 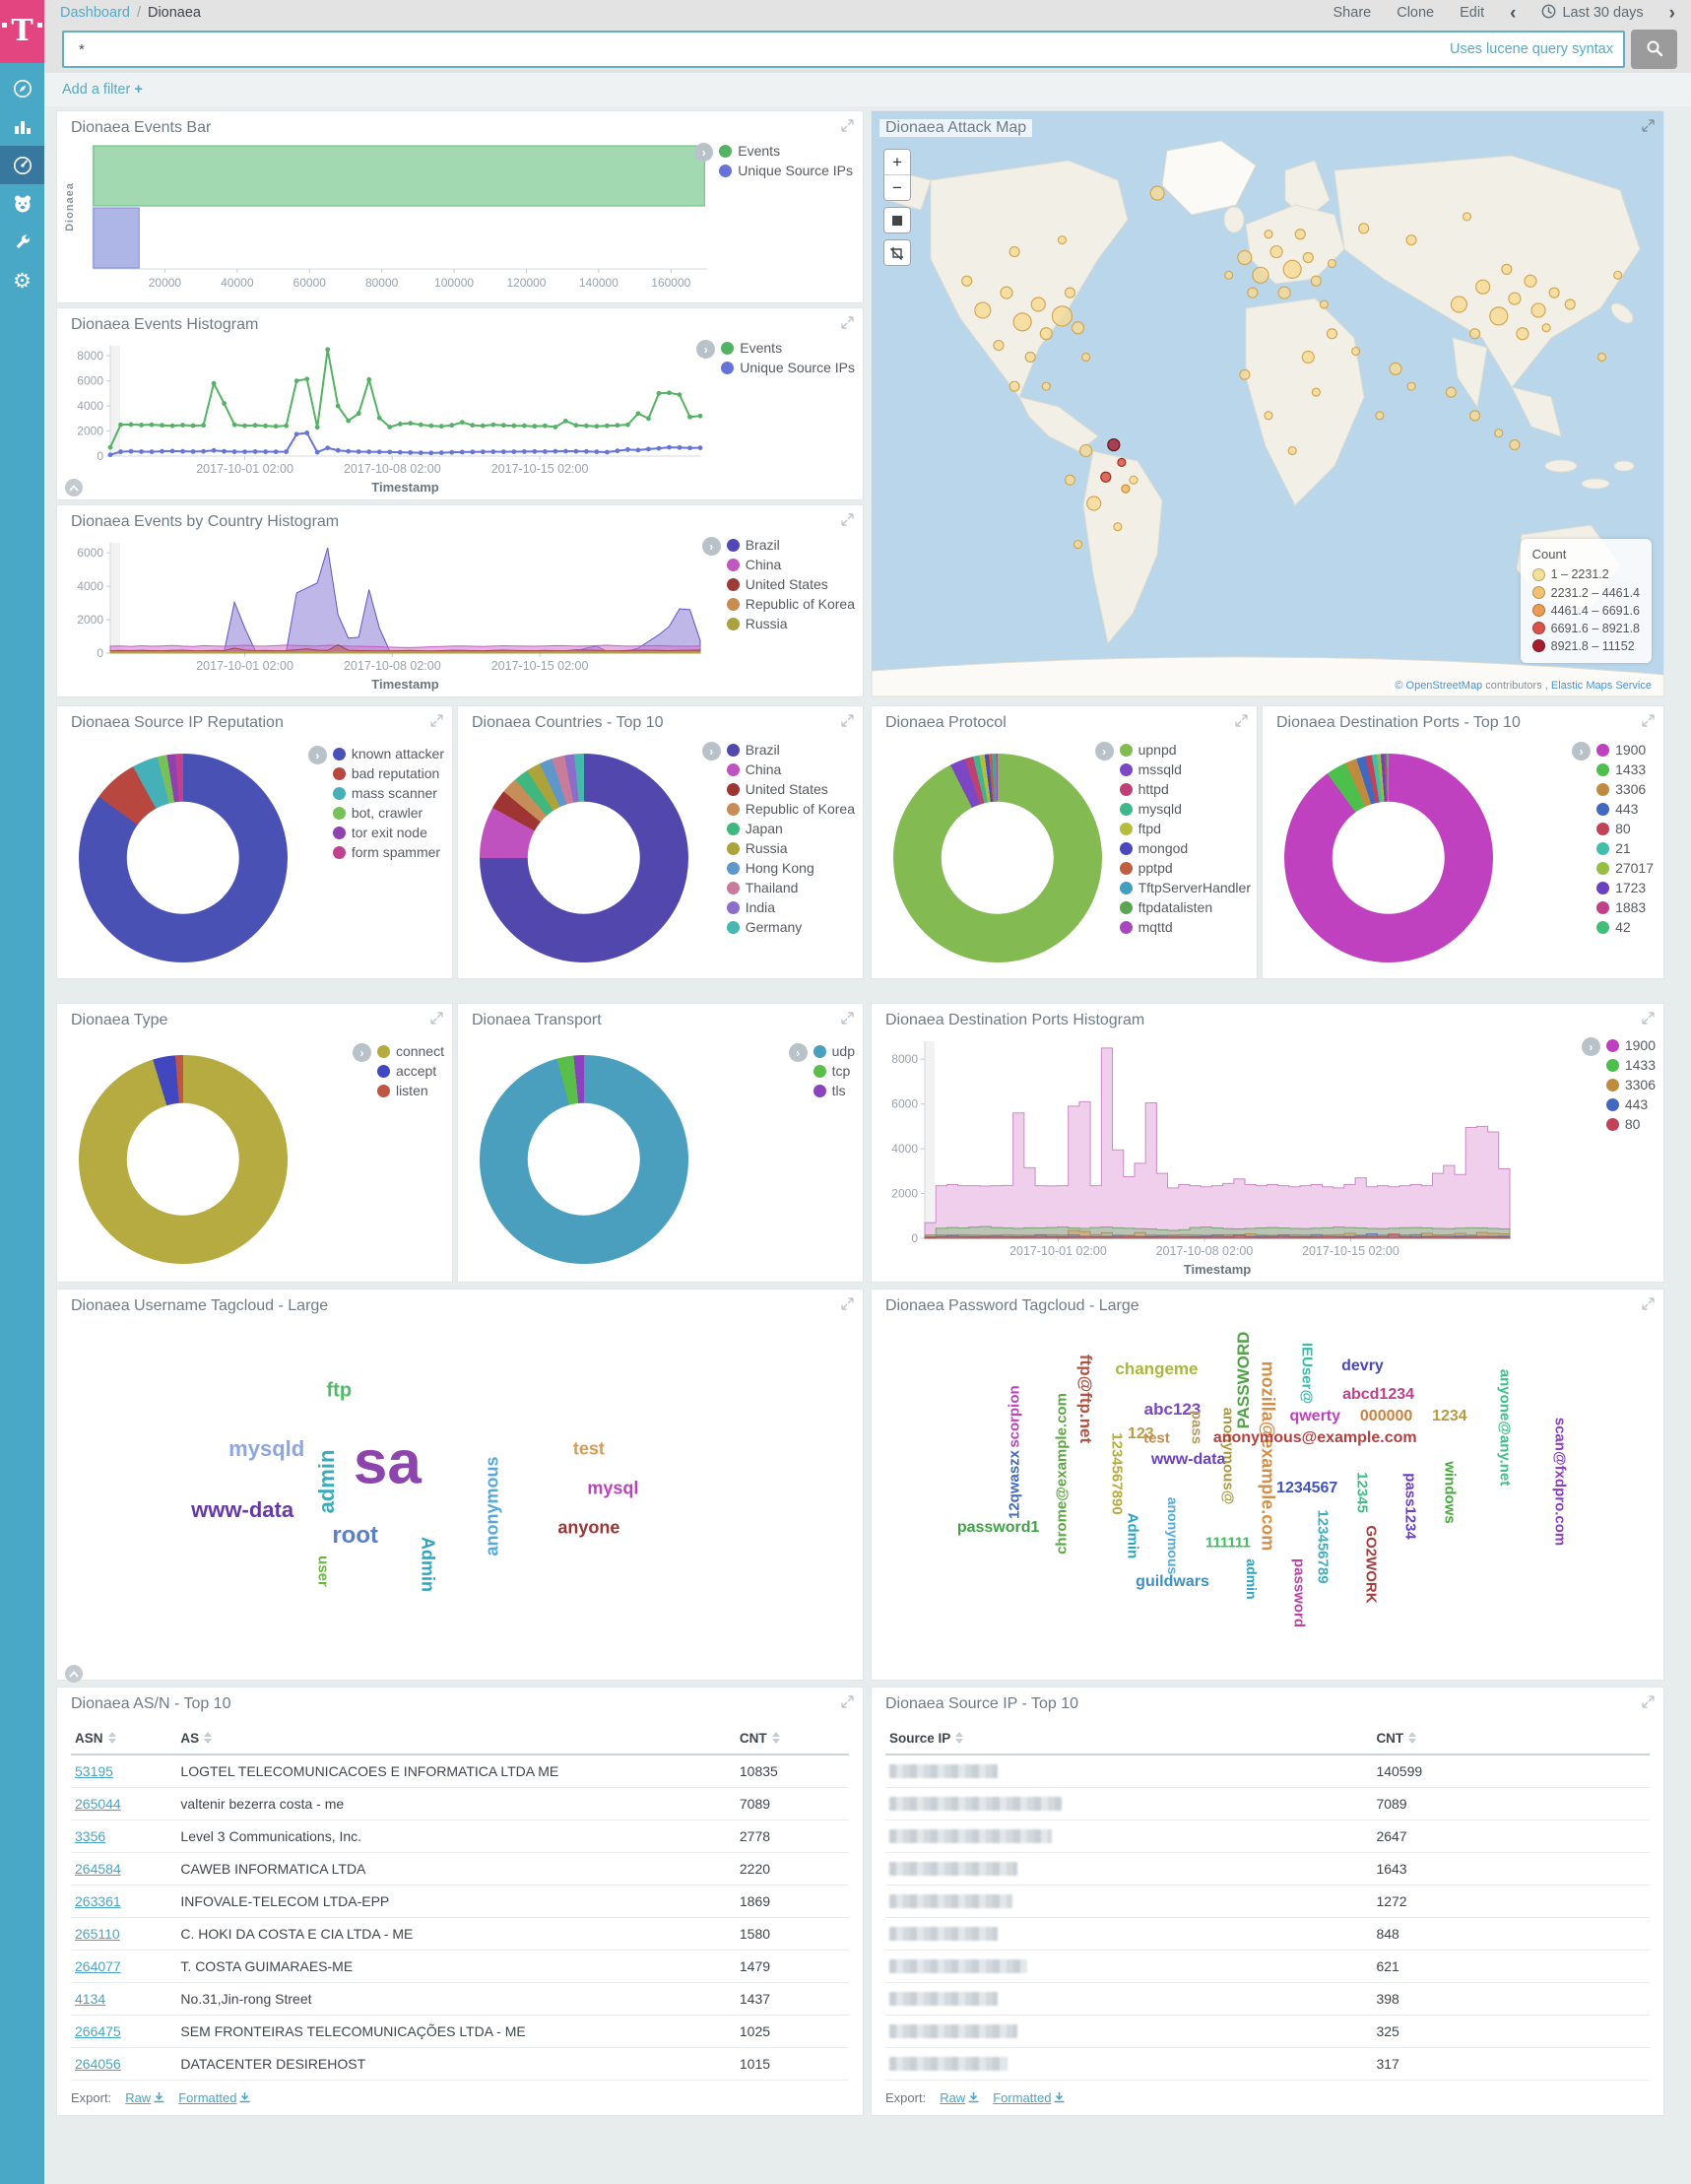 I want to click on legend-item: mysqld, so click(x=1185, y=809).